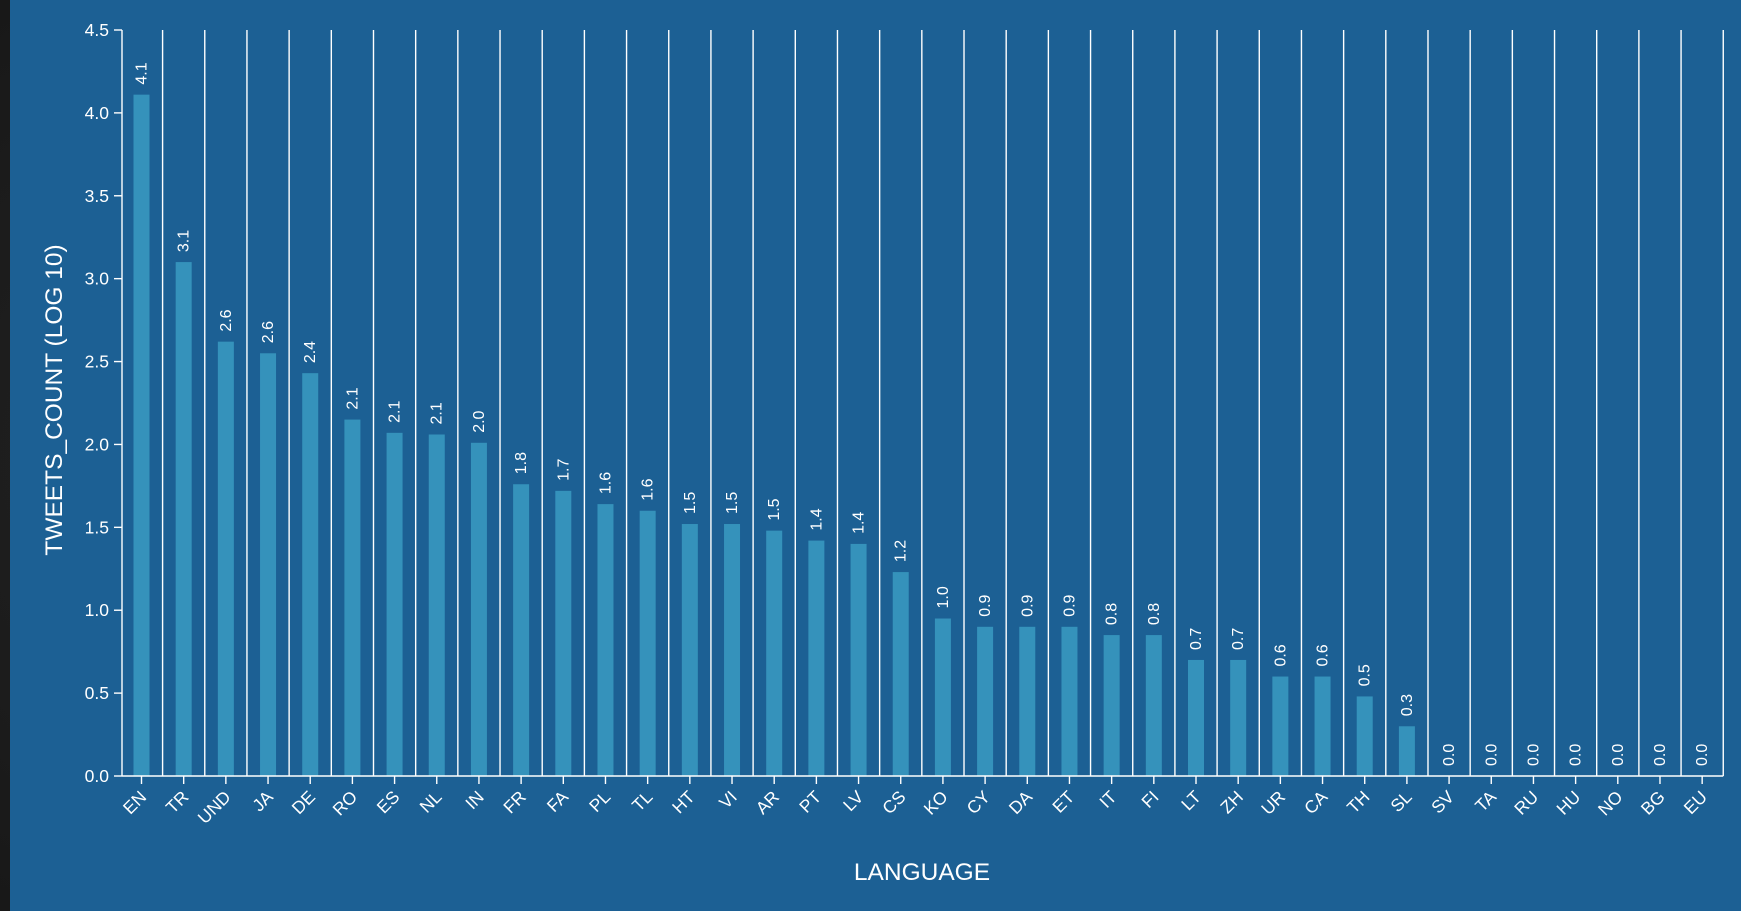  What do you see at coordinates (558, 801) in the screenshot?
I see `x-tick-label: FA` at bounding box center [558, 801].